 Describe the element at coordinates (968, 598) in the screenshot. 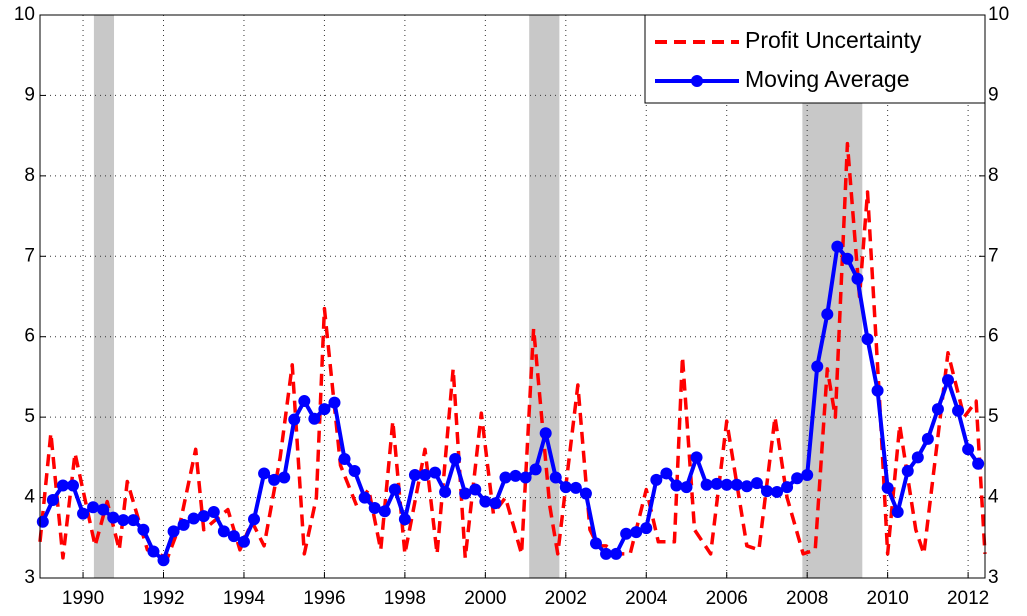

I see `x-tick-label: 2012` at that location.